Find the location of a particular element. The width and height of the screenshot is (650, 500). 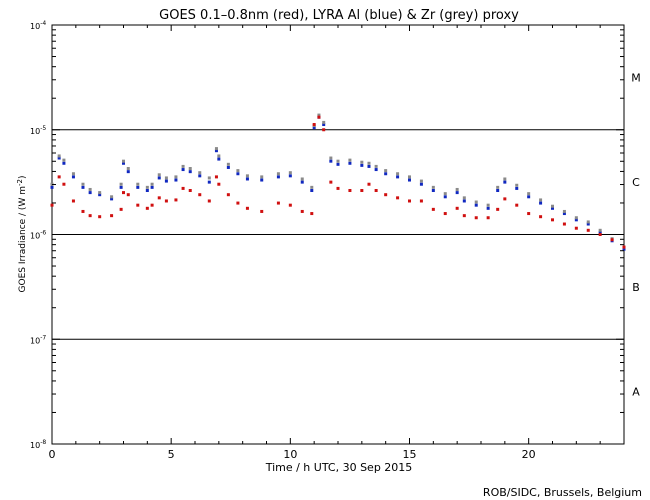

y-axis-label-exponent: -2 is located at coordinates (20, 182).